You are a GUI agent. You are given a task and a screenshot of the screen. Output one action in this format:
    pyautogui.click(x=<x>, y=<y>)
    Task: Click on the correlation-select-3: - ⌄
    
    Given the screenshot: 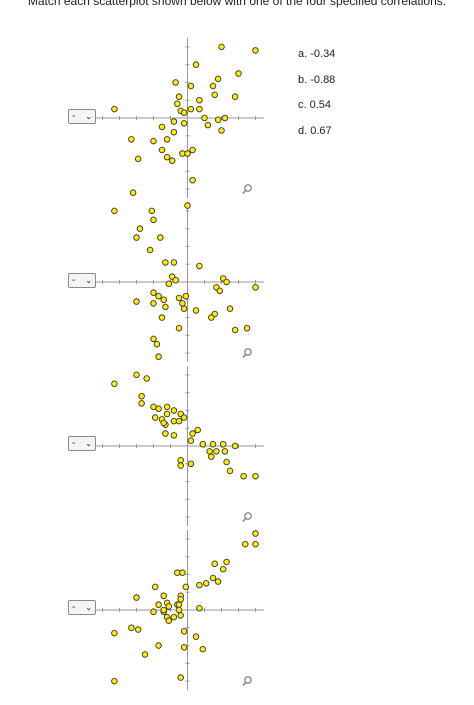 What is the action you would take?
    pyautogui.click(x=82, y=443)
    